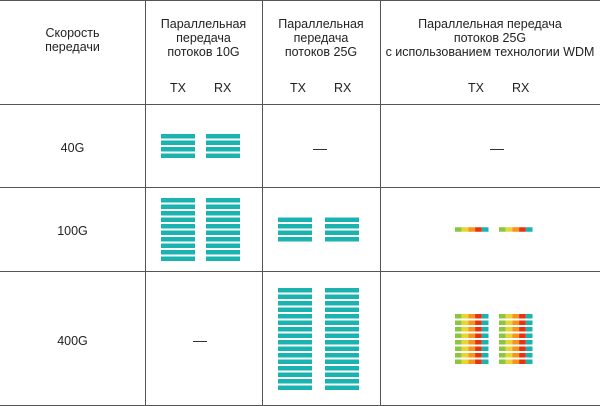 This screenshot has width=600, height=406. I want to click on rx-label-wdm: RX, so click(521, 88).